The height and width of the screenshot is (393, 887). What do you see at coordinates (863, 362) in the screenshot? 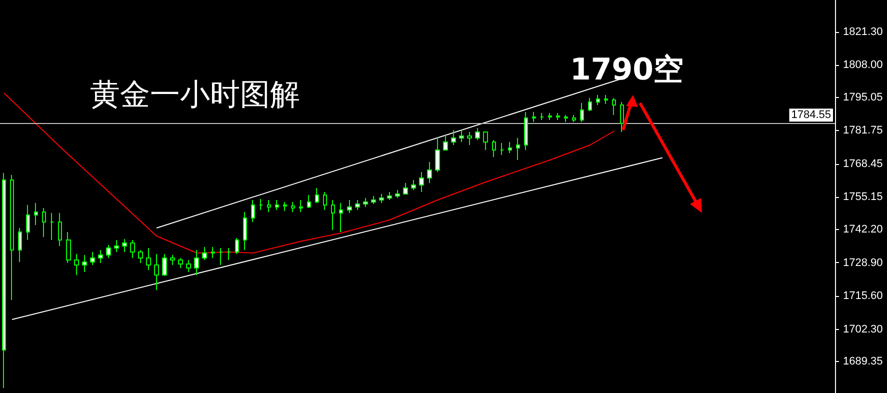
I see `y-tick-label: 1689.35` at bounding box center [863, 362].